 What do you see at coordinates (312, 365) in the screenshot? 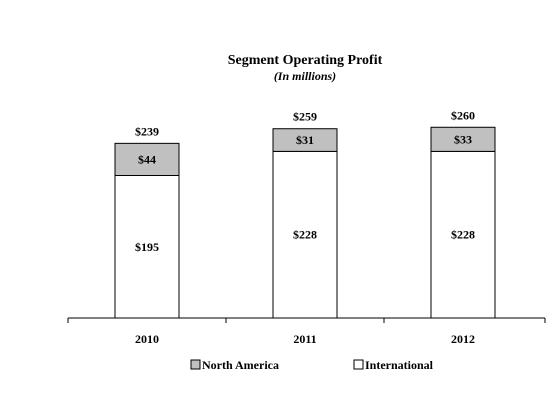
I see `legend: North America International` at bounding box center [312, 365].